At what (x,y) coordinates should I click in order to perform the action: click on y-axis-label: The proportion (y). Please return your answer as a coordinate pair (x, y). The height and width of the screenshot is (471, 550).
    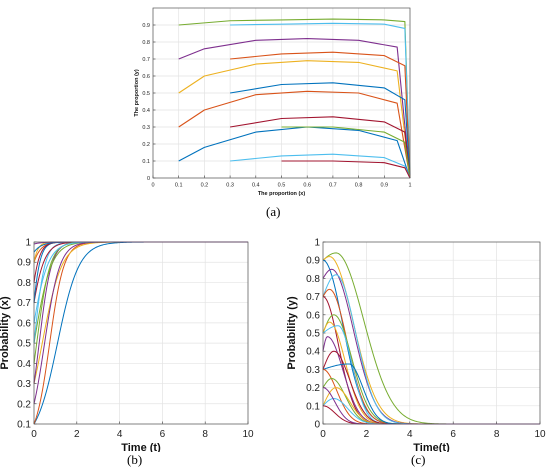
    Looking at the image, I should click on (137, 93).